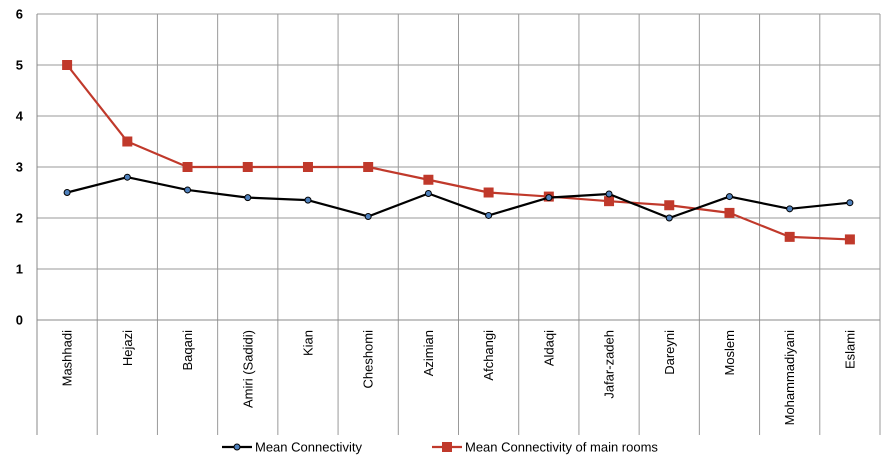 The image size is (884, 459). What do you see at coordinates (850, 350) in the screenshot?
I see `x-tick-label: Eslami` at bounding box center [850, 350].